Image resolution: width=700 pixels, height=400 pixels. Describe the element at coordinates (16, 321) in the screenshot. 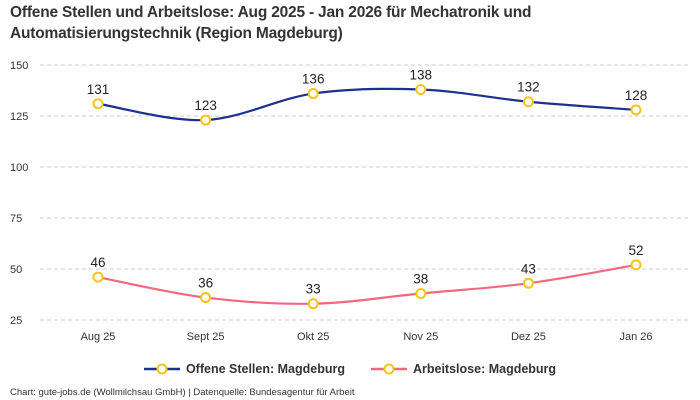

I see `y-tick-label: 25` at that location.